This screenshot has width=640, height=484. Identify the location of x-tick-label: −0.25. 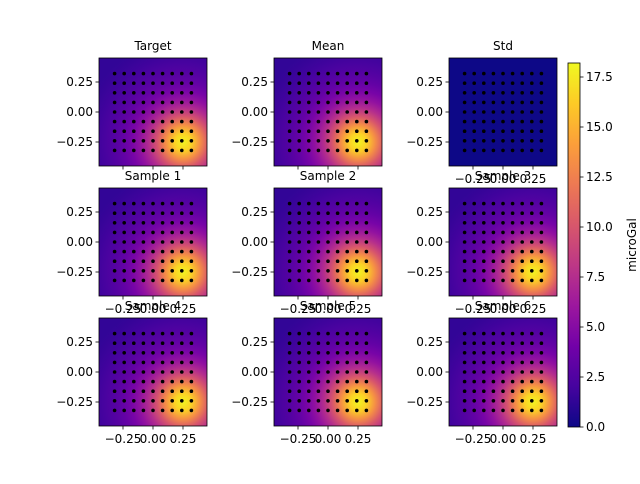
(298, 309).